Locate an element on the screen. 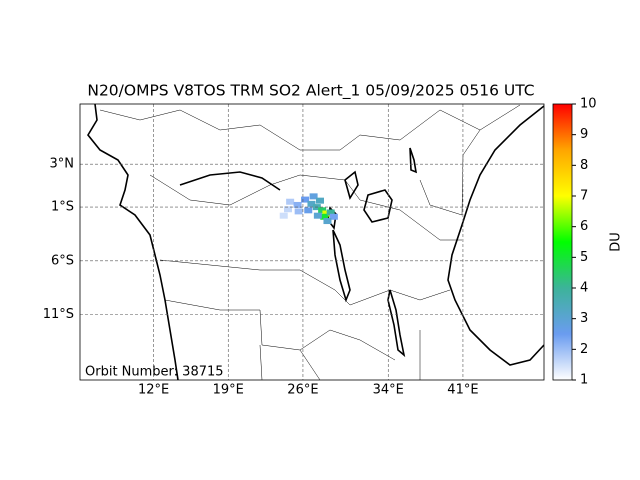 This screenshot has width=640, height=480. colorbar-tick-label: 1 is located at coordinates (584, 380).